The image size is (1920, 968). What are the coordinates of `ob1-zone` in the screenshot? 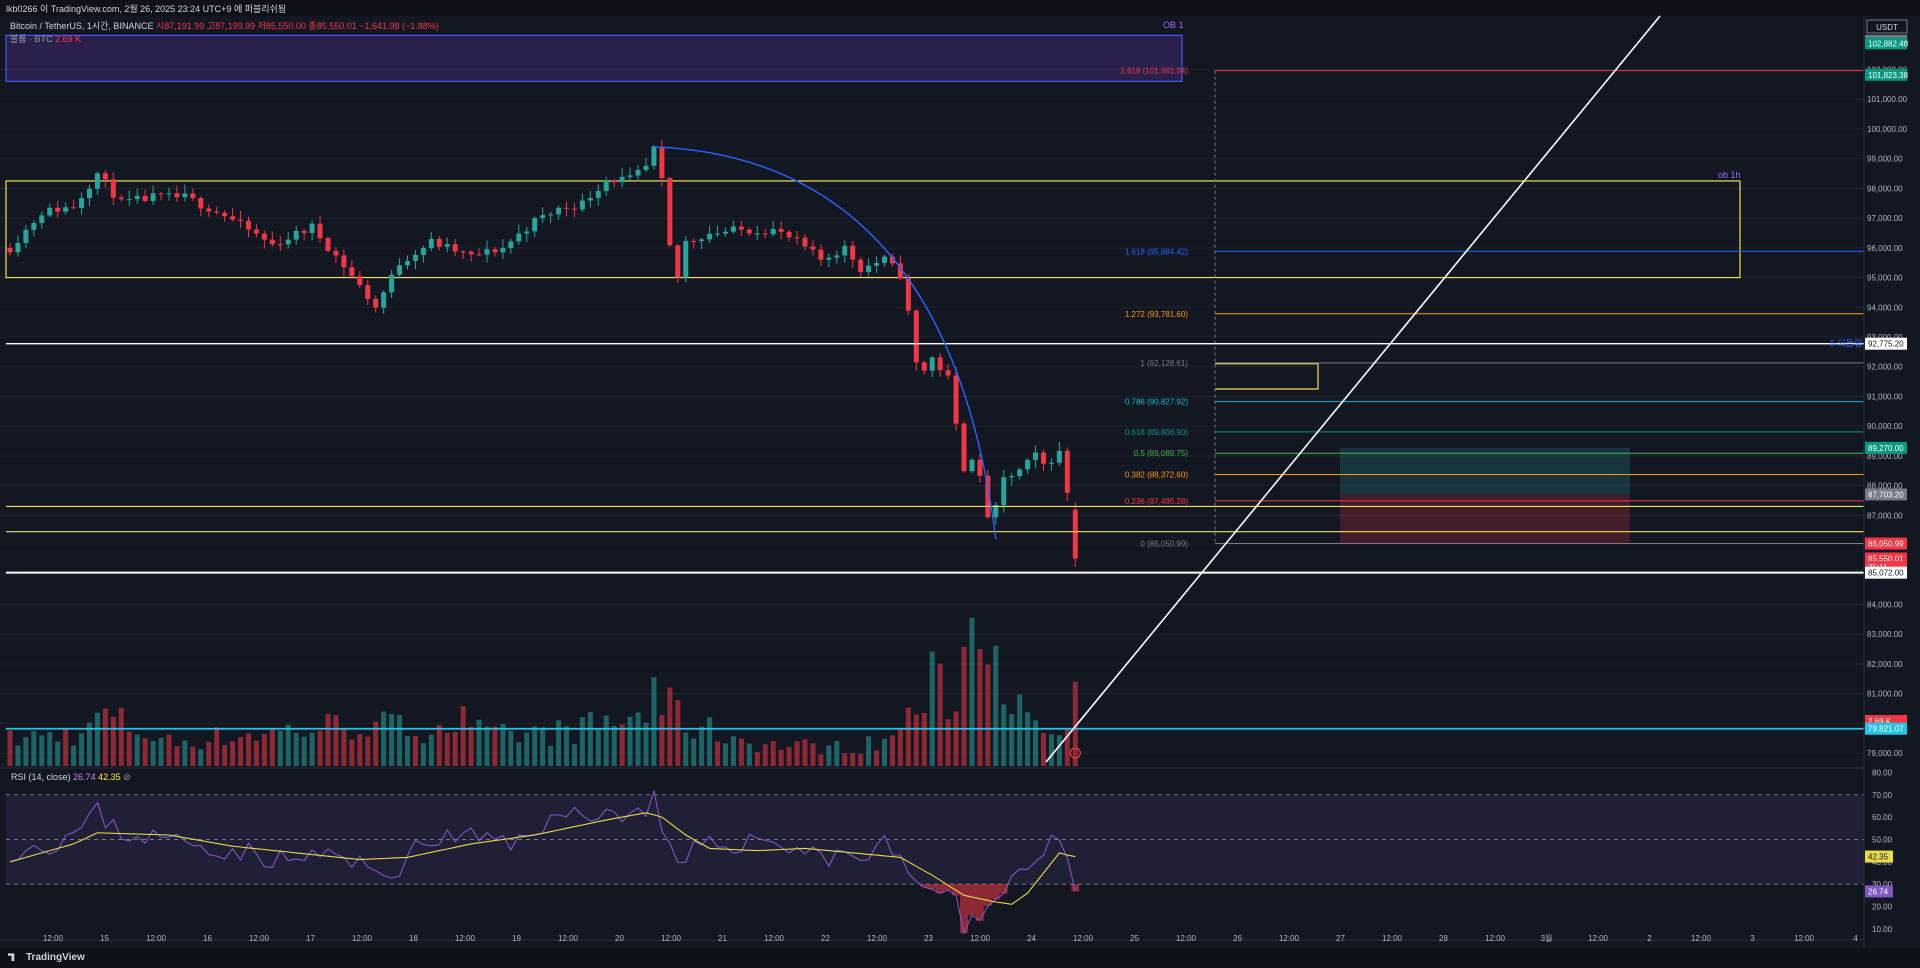 It's located at (594, 58).